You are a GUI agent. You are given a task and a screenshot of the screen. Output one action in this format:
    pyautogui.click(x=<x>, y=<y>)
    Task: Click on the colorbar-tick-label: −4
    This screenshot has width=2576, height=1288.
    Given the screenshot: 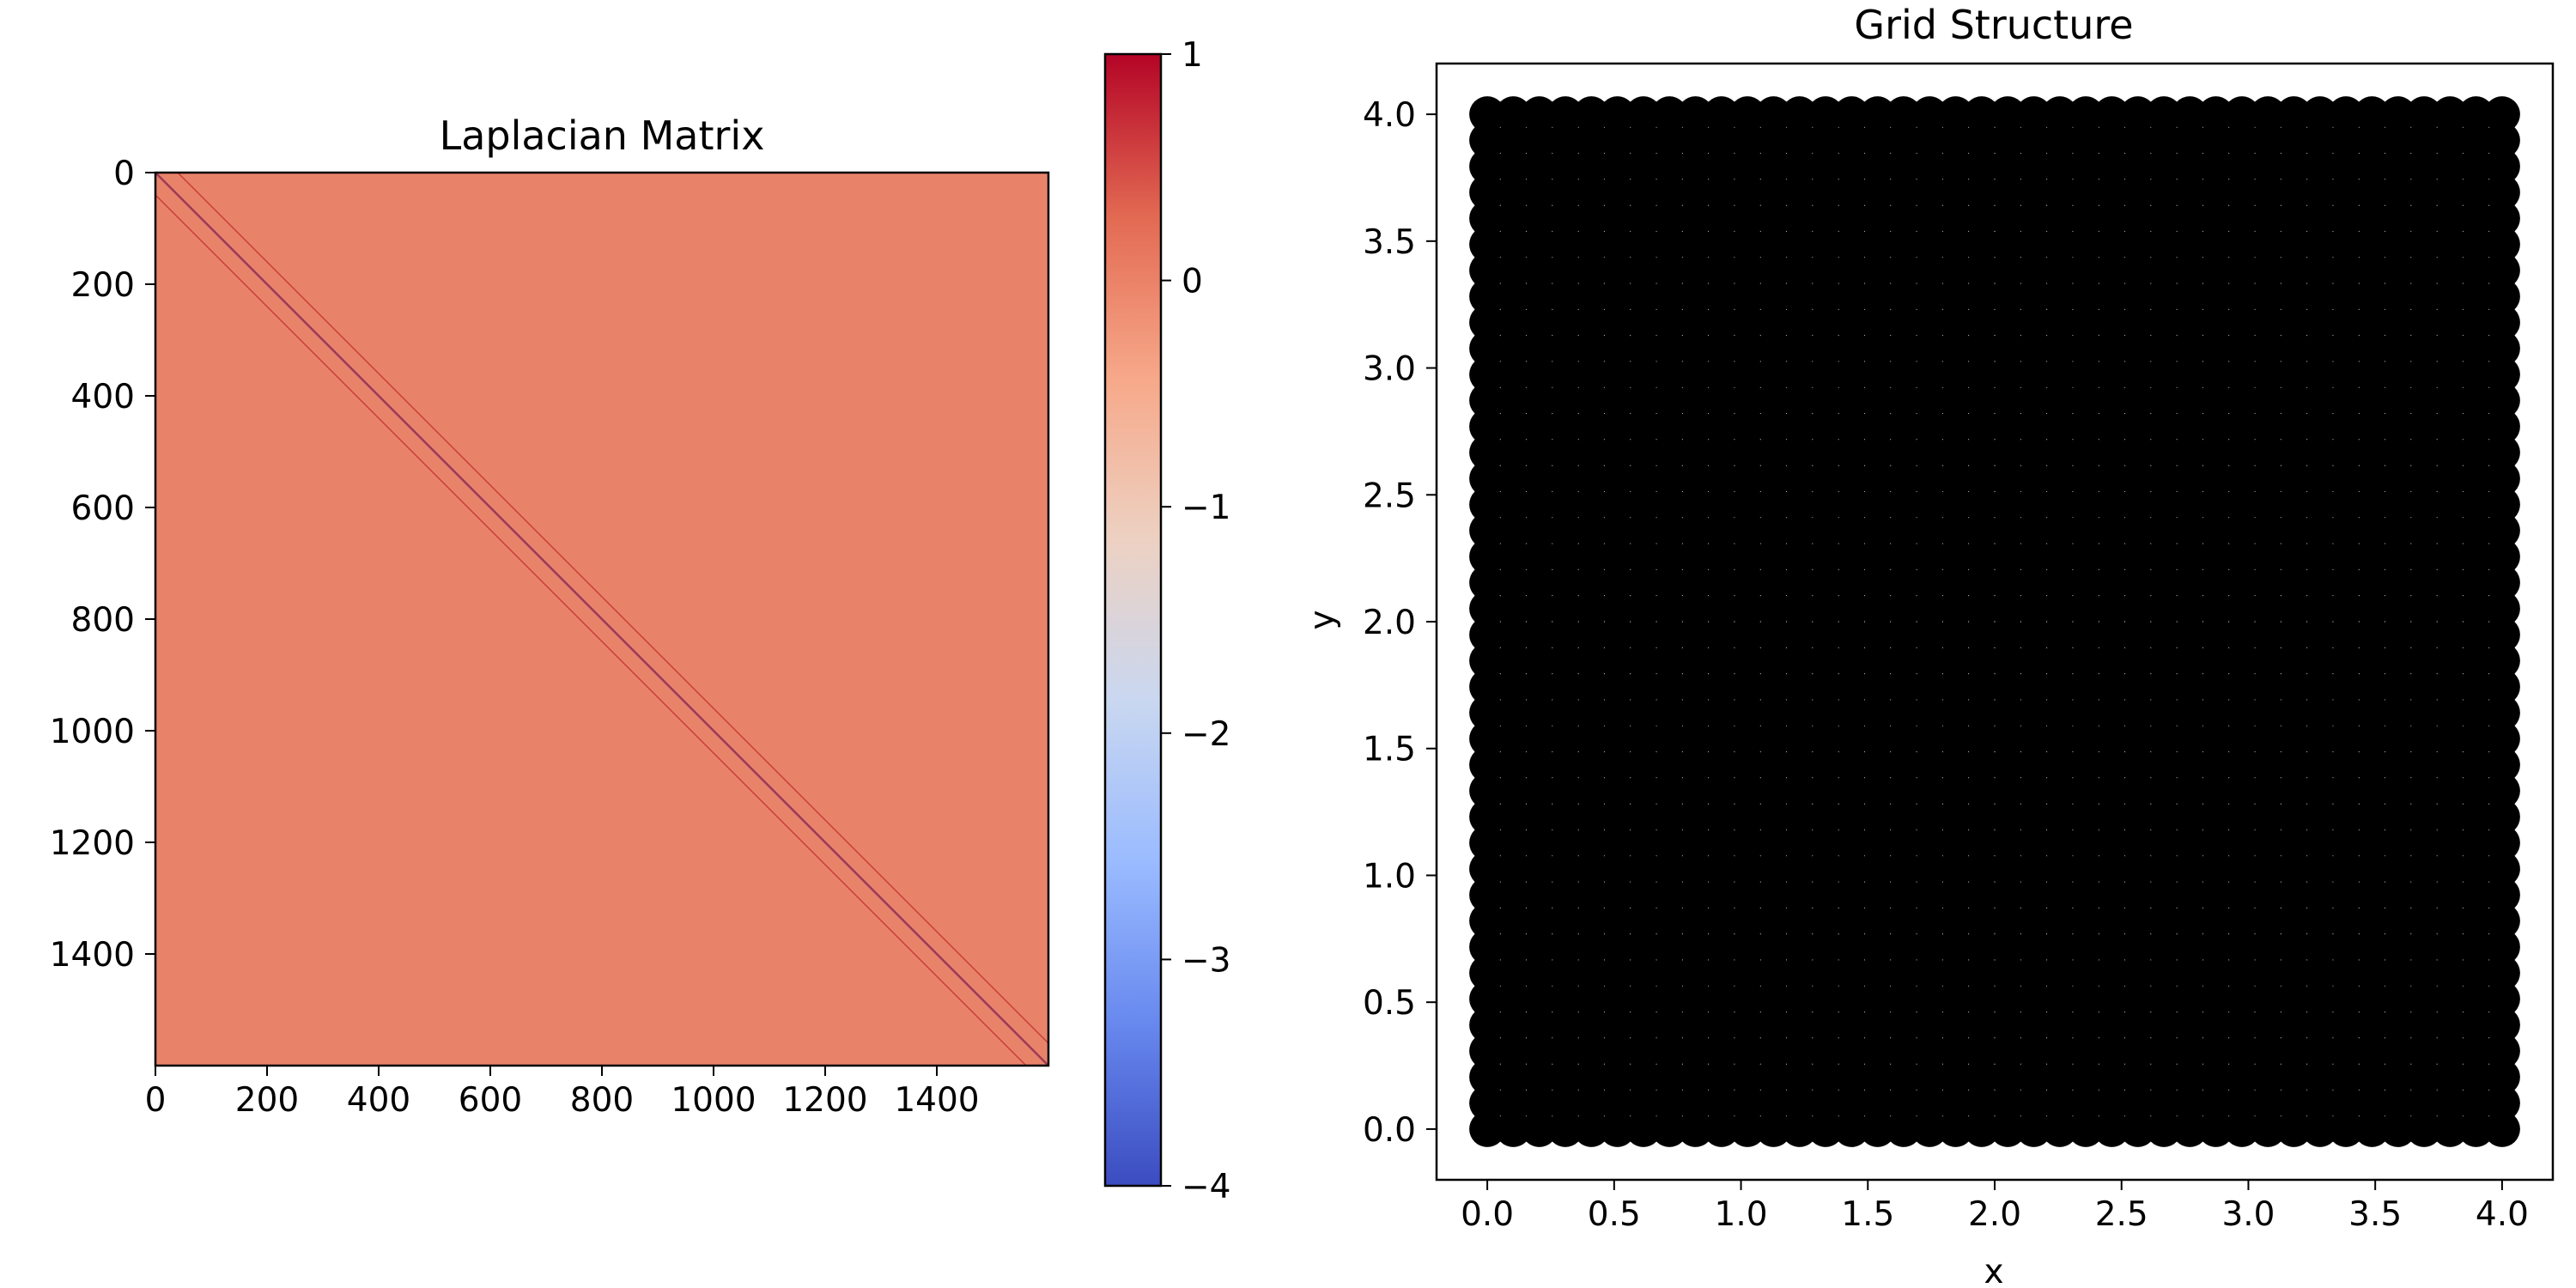 What is the action you would take?
    pyautogui.click(x=1206, y=1187)
    